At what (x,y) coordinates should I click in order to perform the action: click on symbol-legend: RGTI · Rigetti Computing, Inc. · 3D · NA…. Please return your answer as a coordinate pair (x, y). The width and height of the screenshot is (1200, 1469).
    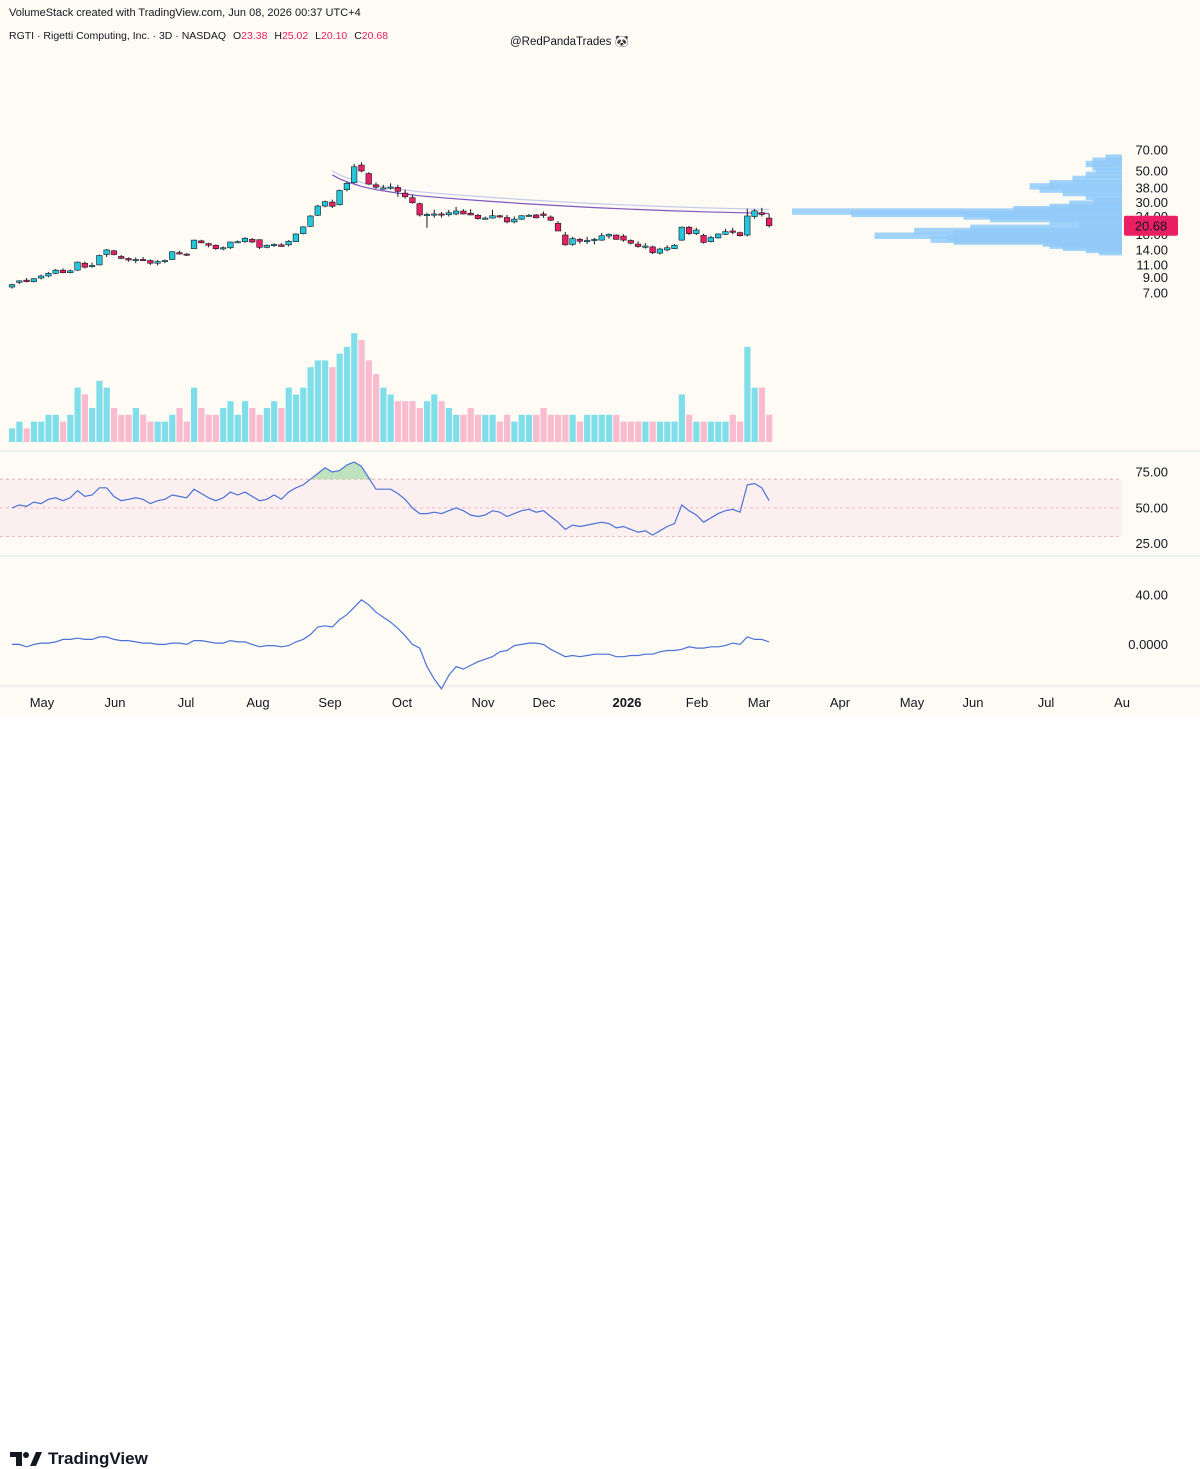
    Looking at the image, I should click on (198, 36).